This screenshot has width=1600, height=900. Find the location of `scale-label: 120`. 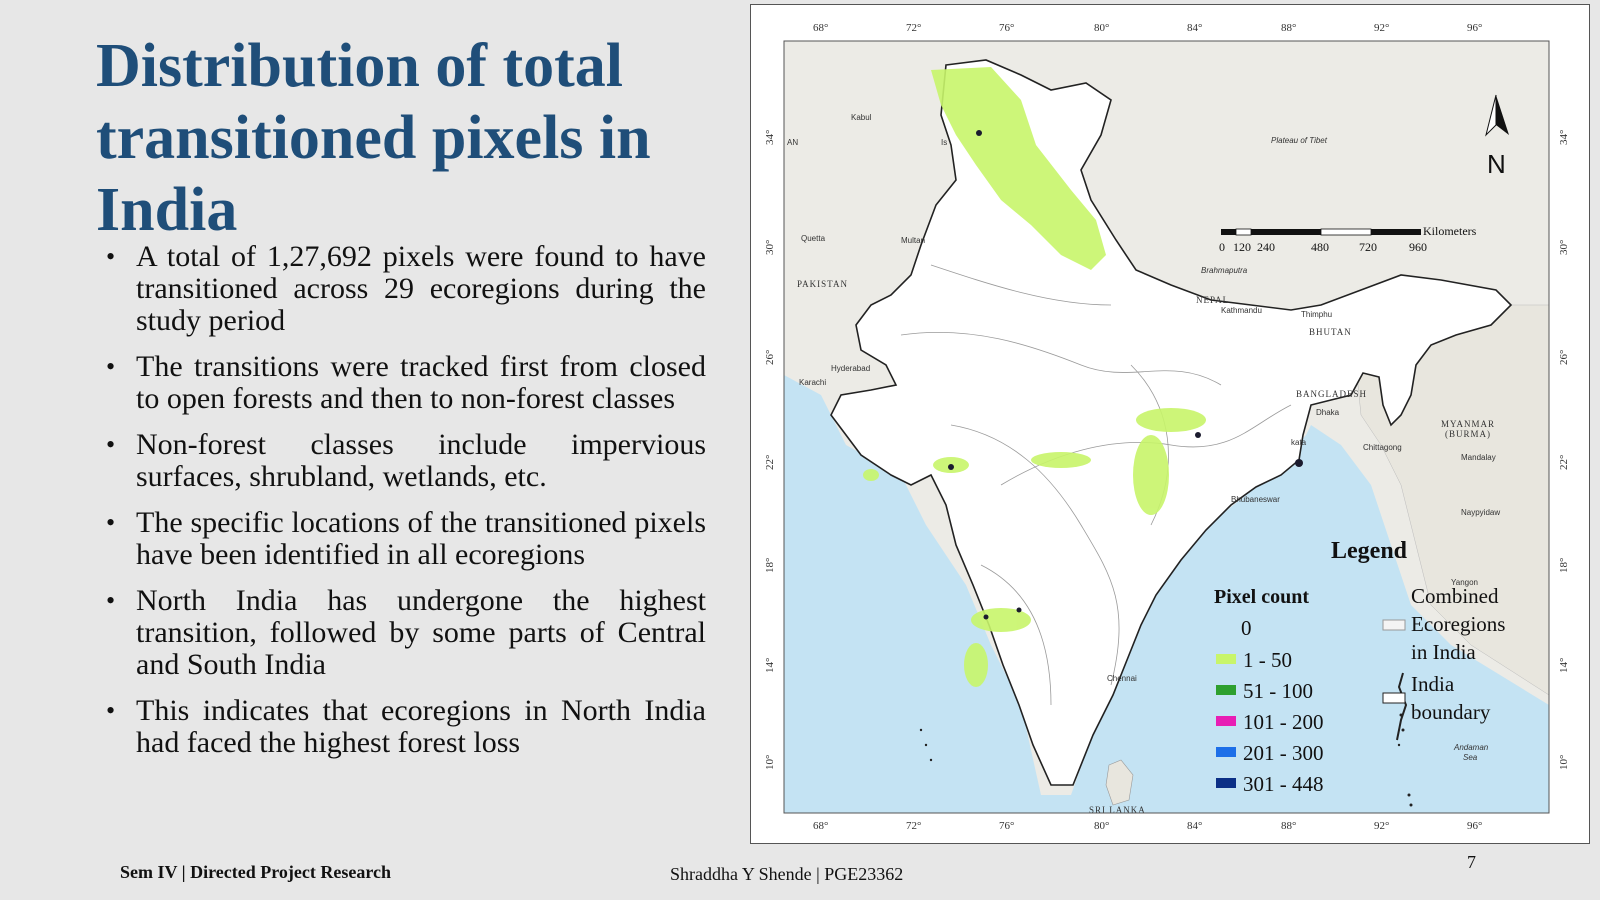

scale-label: 120 is located at coordinates (1242, 247).